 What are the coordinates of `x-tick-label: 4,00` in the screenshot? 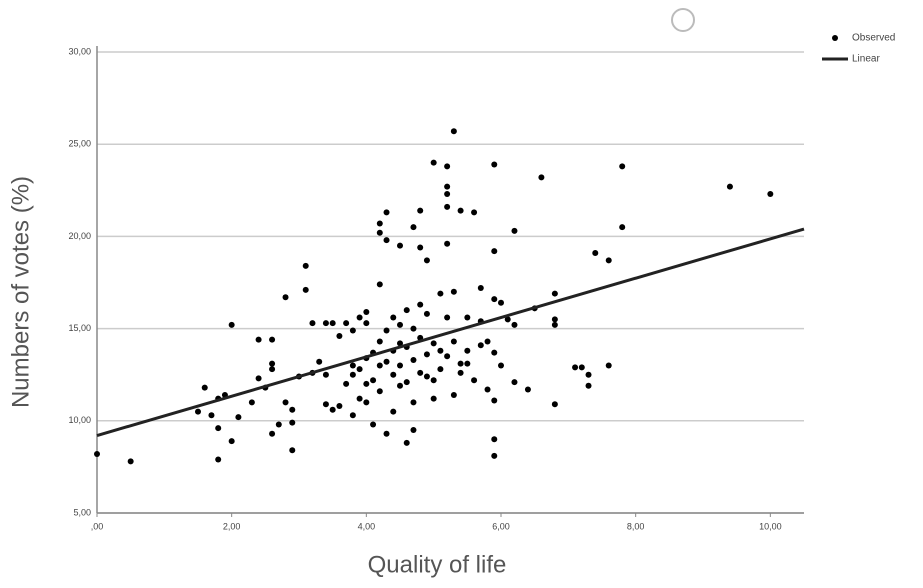 It's located at (367, 526).